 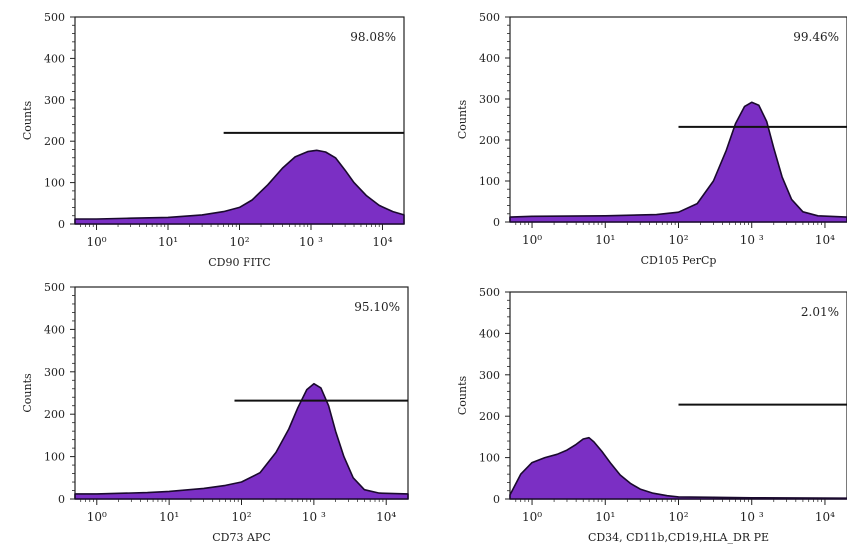 What do you see at coordinates (241, 537) in the screenshot?
I see `x-axis-label: CD73 APC` at bounding box center [241, 537].